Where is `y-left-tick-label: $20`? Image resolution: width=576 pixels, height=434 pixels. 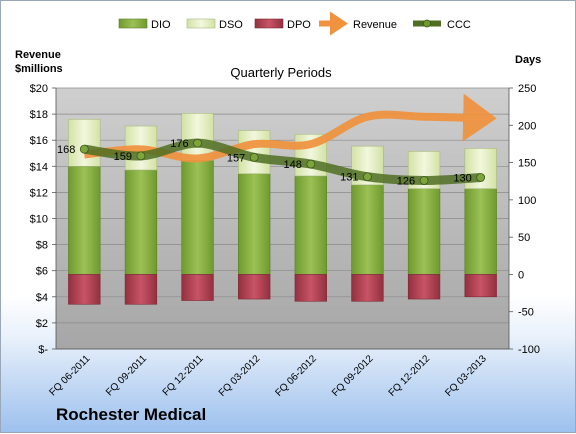 y-left-tick-label: $20 is located at coordinates (39, 89).